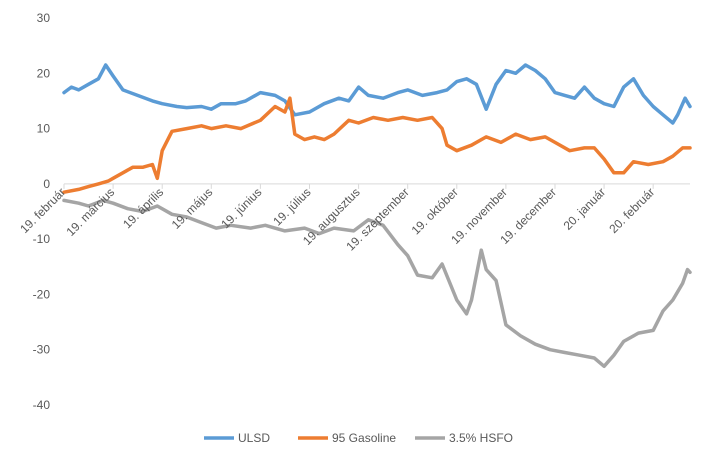  Describe the element at coordinates (631, 210) in the screenshot. I see `x-tick-label: 20. február` at that location.